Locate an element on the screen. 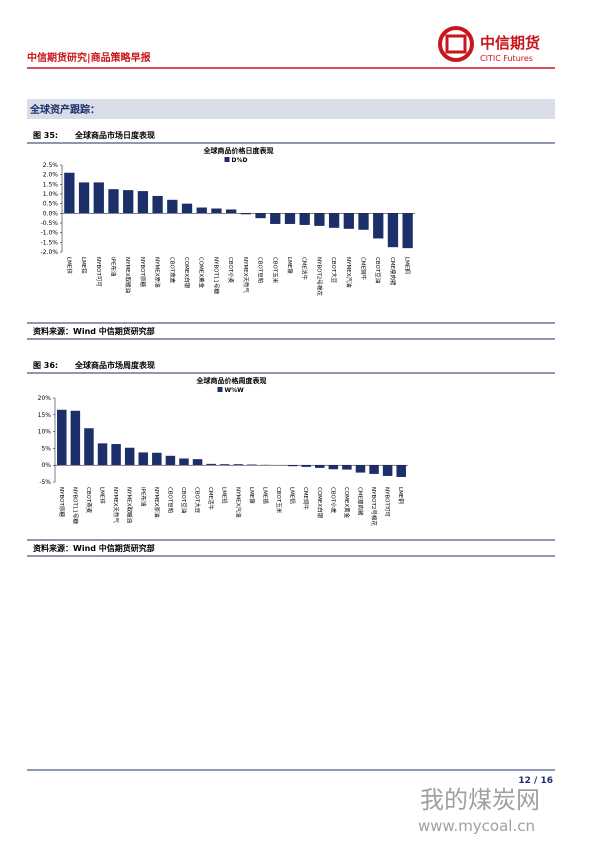 The image size is (595, 846). x-tick-label: CME瘦肉猪 is located at coordinates (360, 501).